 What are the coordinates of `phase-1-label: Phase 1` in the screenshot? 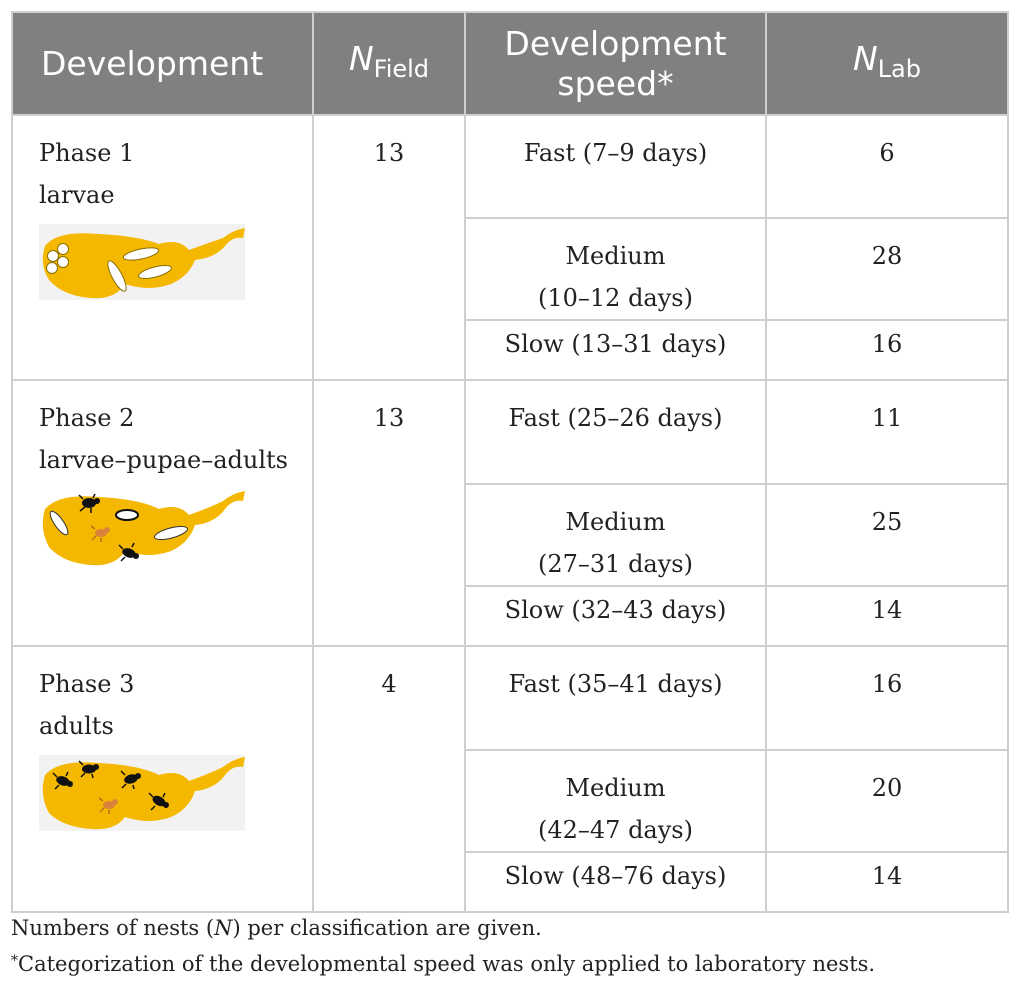 It's located at (87, 153).